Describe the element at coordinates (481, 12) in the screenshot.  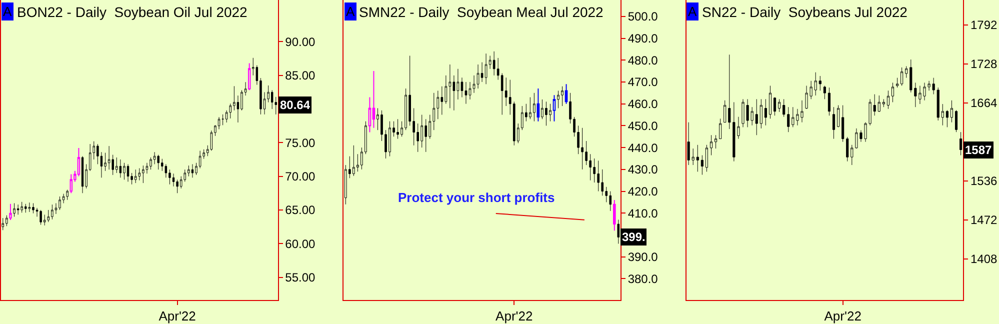
I see `chart-title: SMN22 - Daily Soybean Meal Jul 2022` at that location.